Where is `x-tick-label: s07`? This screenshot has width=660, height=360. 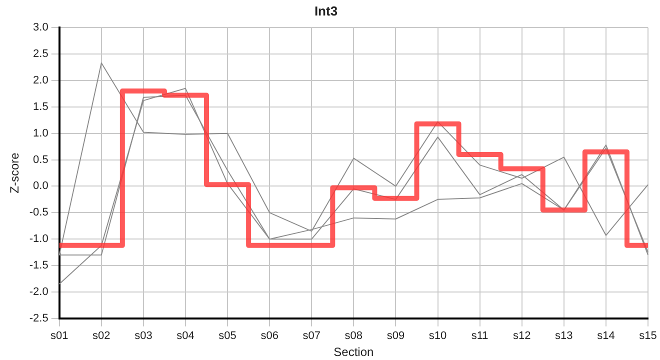
x-tick-label: s07 is located at coordinates (311, 336).